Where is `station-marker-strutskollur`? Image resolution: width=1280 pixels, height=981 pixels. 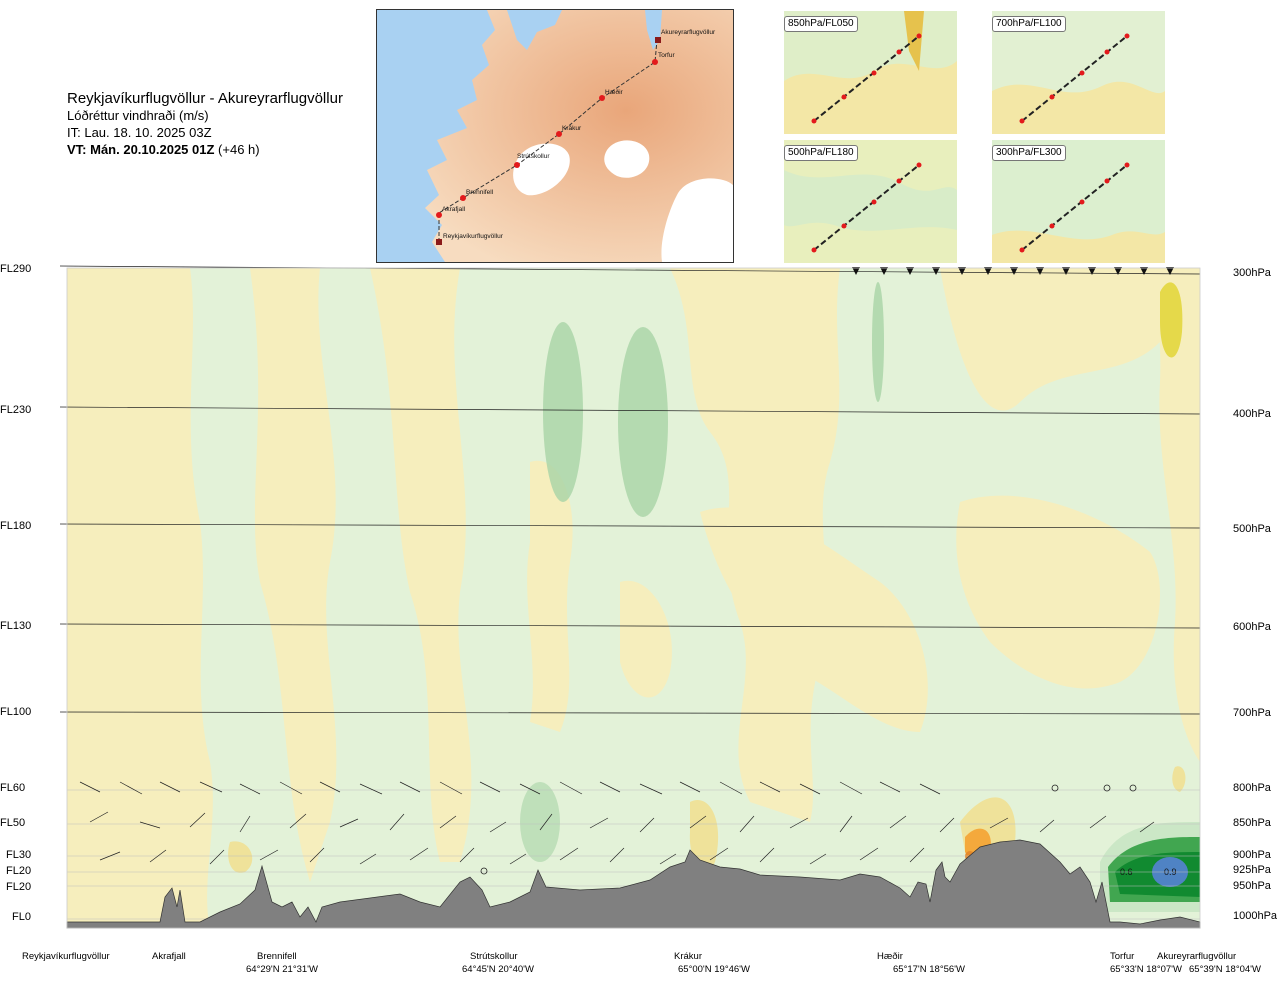
station-marker-strutskollur is located at coordinates (517, 165).